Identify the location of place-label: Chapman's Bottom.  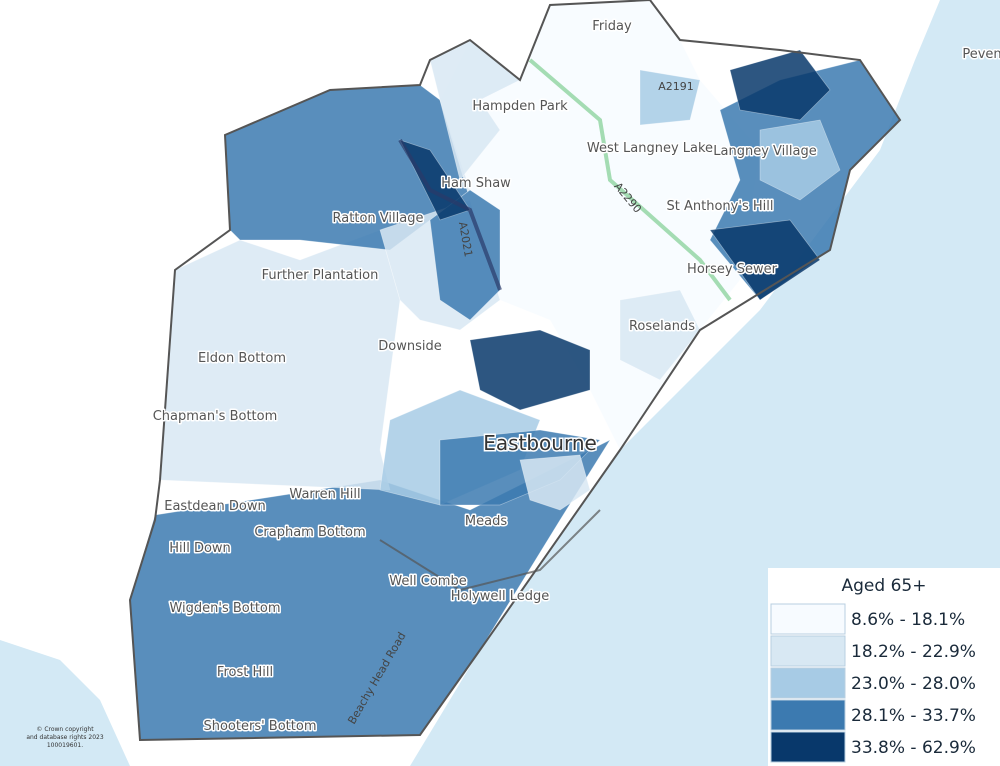
(215, 416).